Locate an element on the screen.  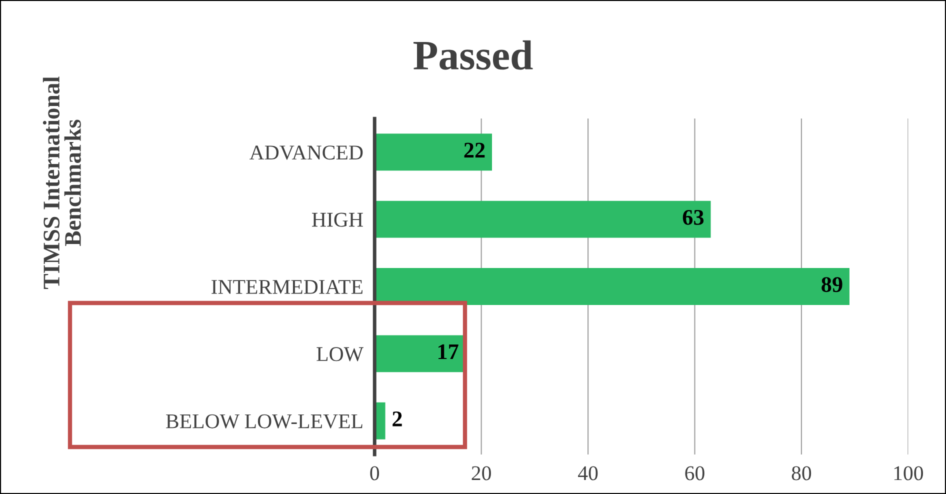
x-tick-label: 0 is located at coordinates (375, 473).